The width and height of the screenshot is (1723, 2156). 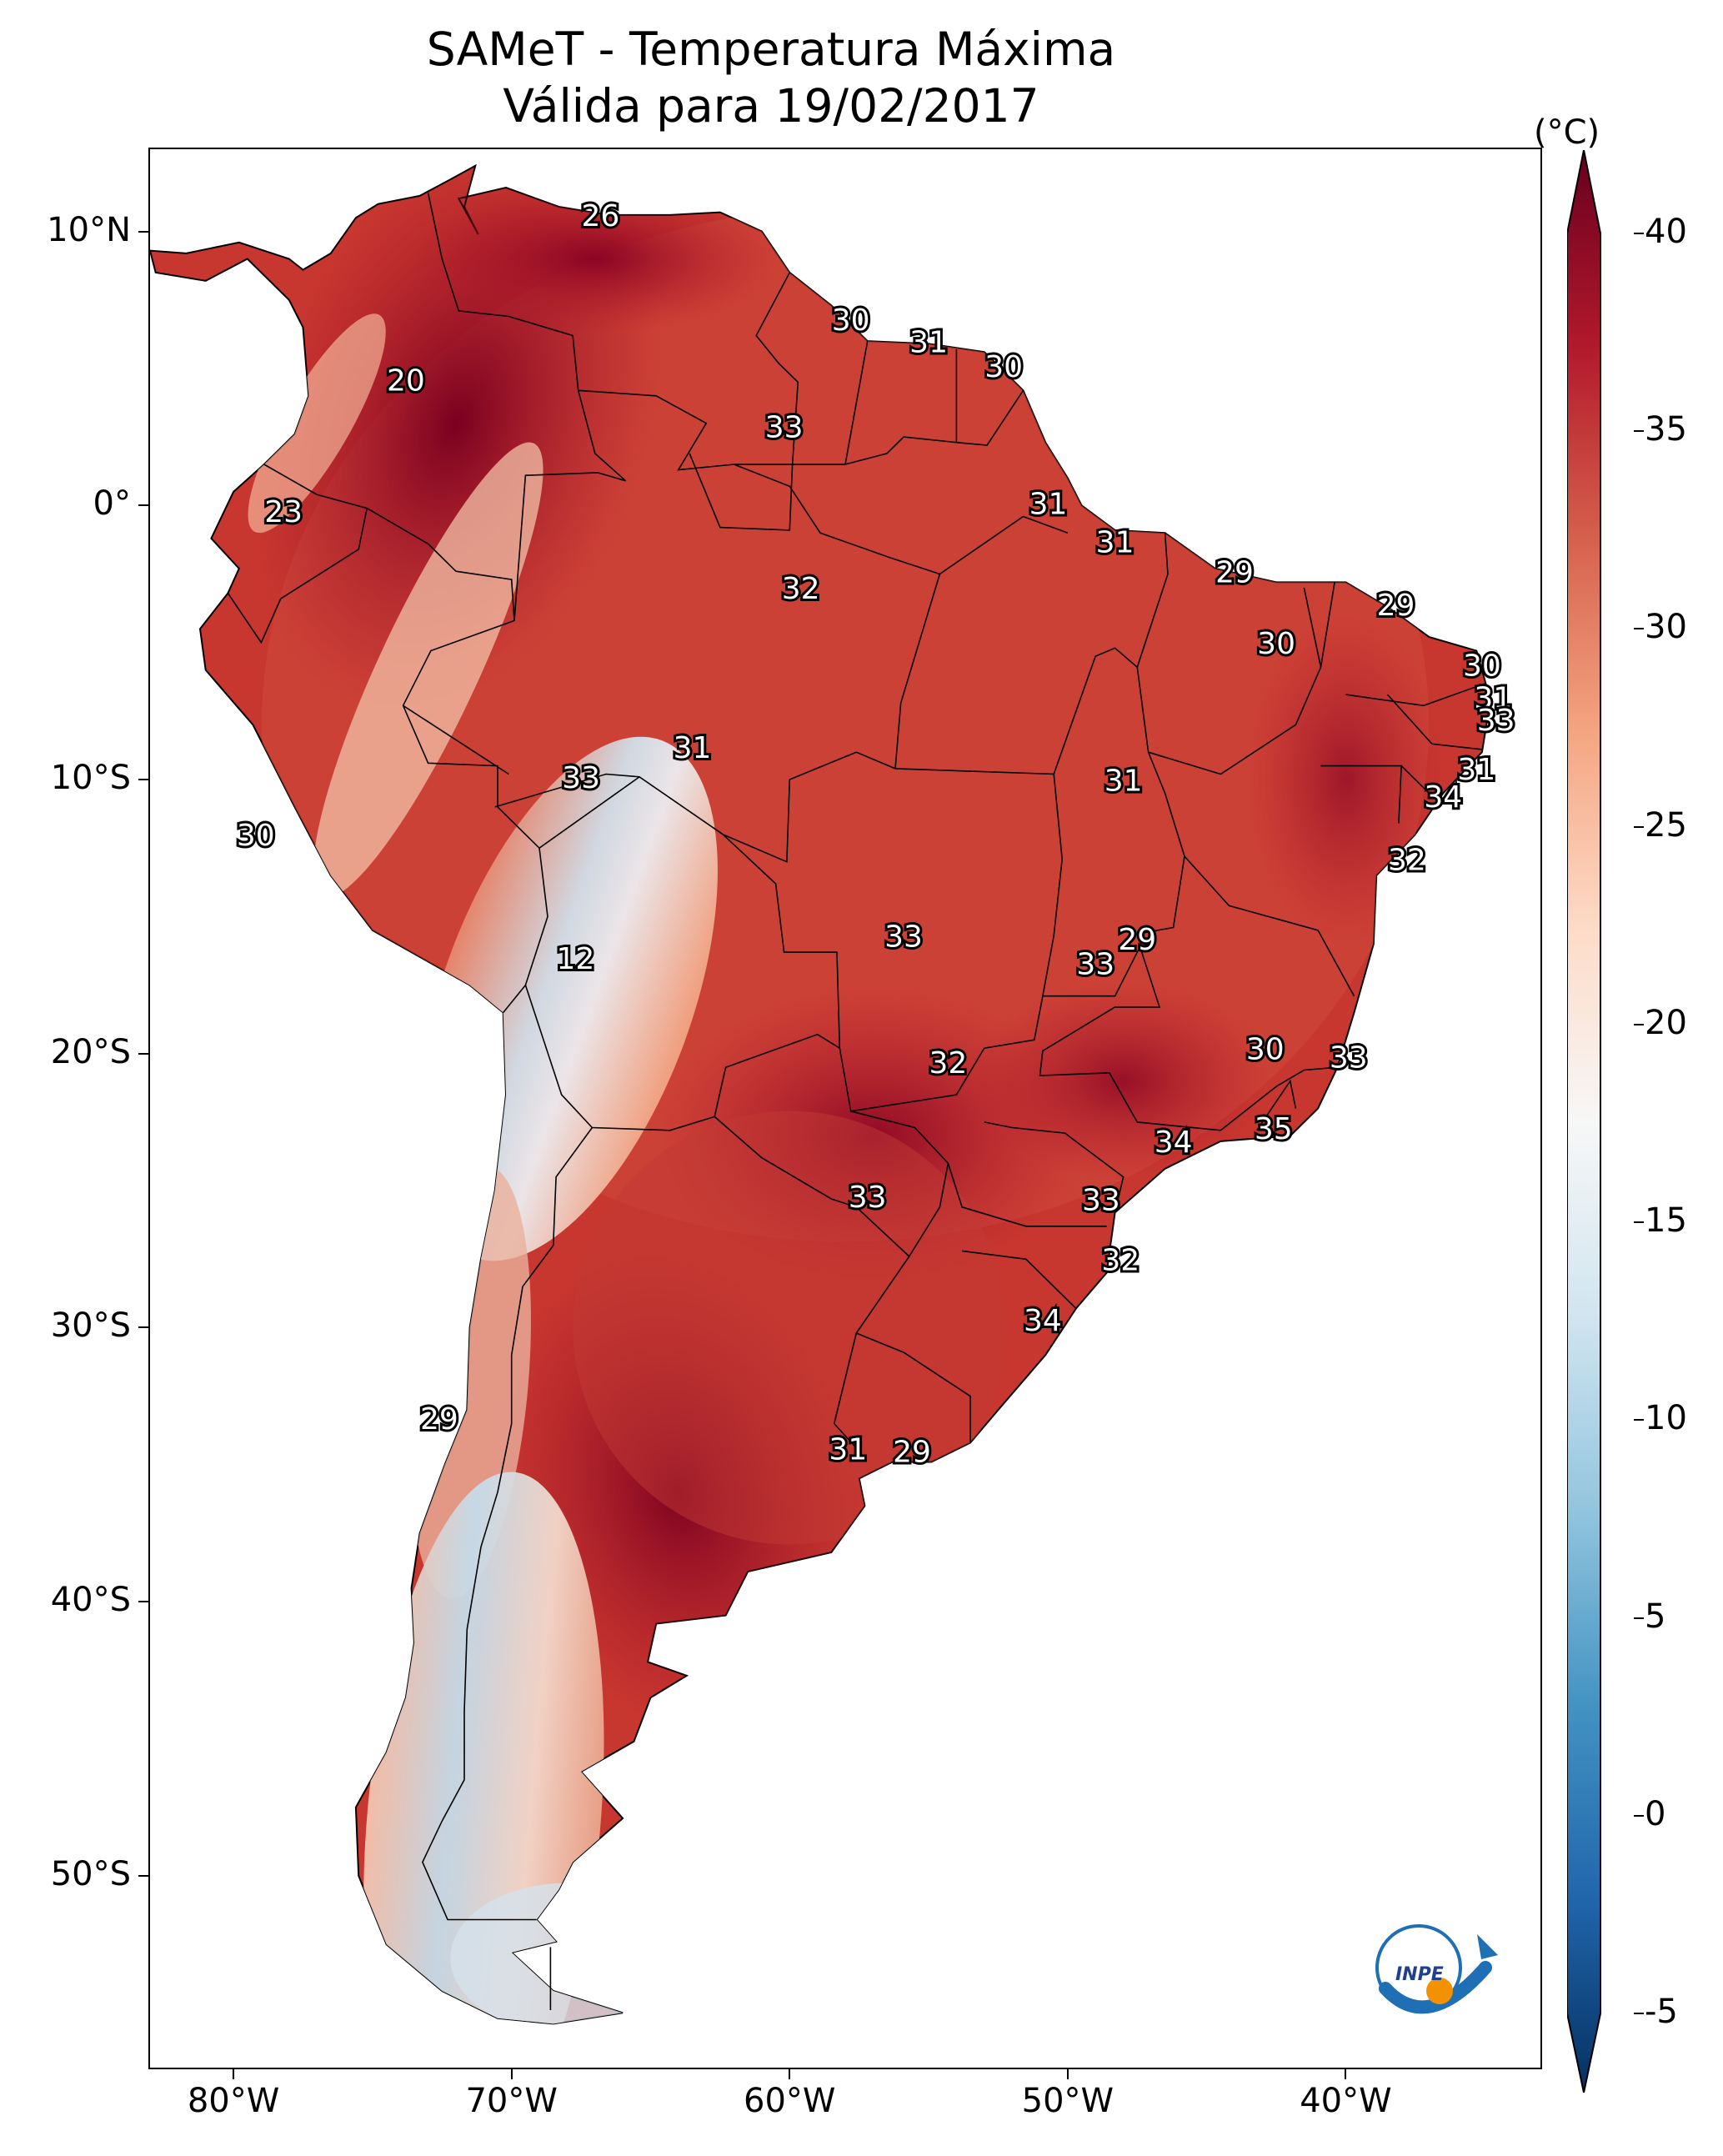 What do you see at coordinates (89, 229) in the screenshot?
I see `latitude-tick-label: 10°N` at bounding box center [89, 229].